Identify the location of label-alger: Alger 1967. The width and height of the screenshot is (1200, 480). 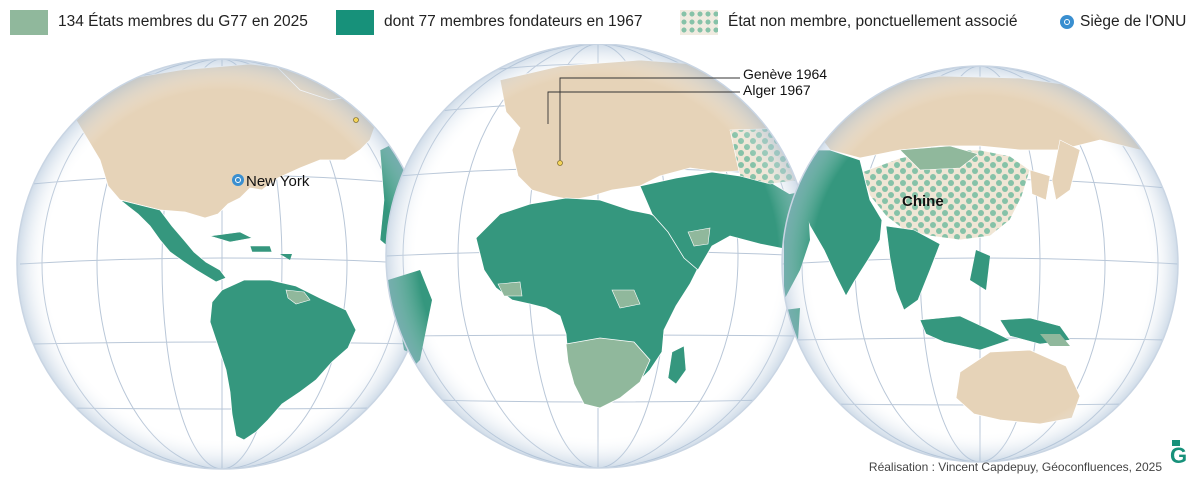
(777, 90).